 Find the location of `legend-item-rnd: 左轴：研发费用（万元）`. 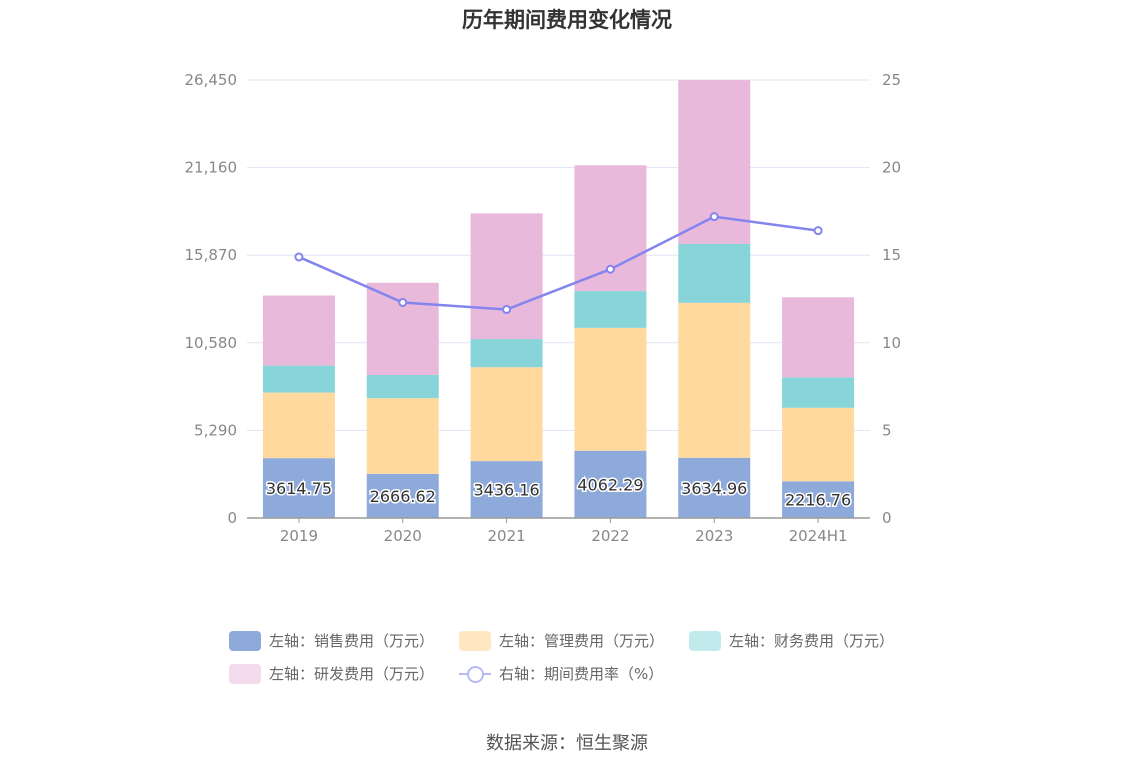

legend-item-rnd: 左轴：研发费用（万元） is located at coordinates (331, 673).